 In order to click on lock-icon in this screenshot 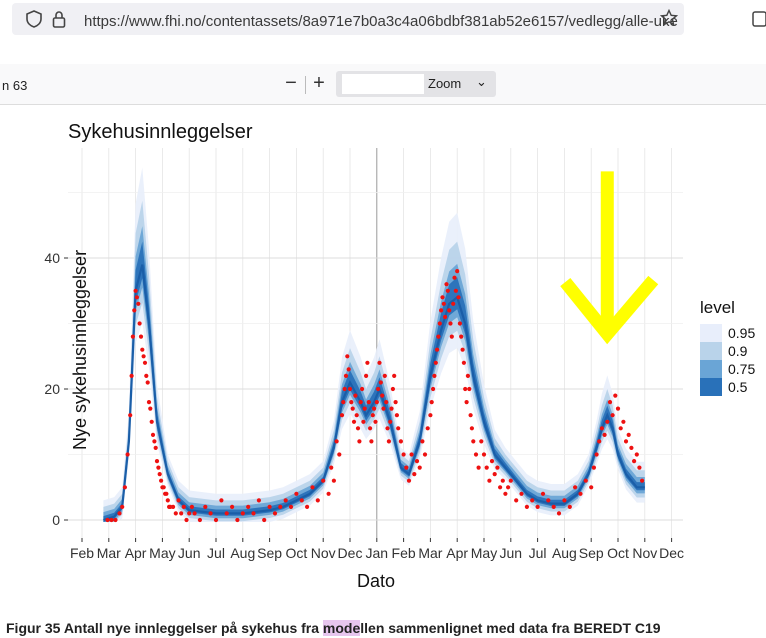, I will do `click(59, 21)`.